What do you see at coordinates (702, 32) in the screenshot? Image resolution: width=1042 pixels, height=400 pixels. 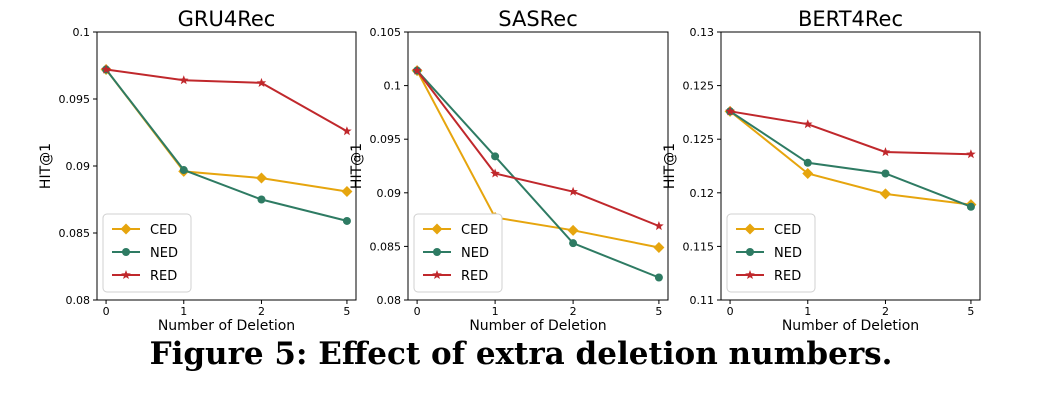 I see `y-tick-label: 0.13` at bounding box center [702, 32].